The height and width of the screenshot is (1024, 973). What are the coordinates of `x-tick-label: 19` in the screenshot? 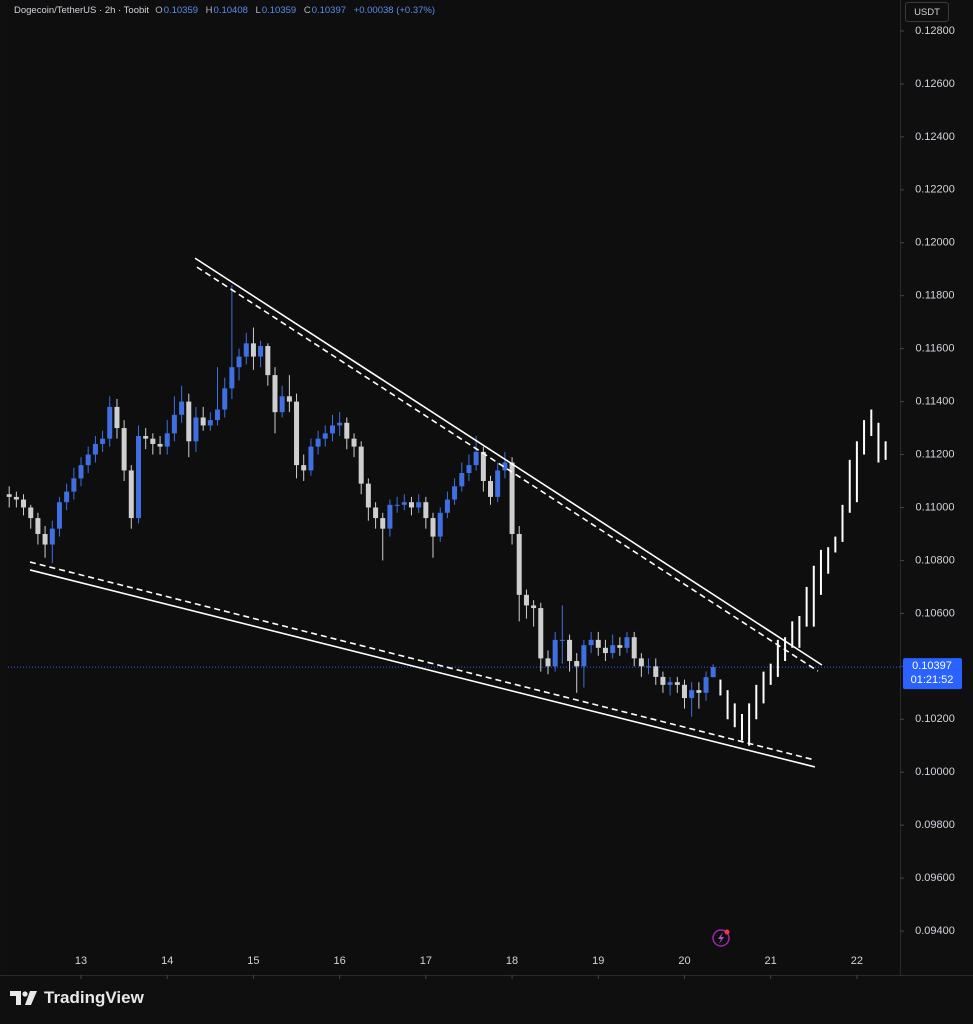 It's located at (598, 961).